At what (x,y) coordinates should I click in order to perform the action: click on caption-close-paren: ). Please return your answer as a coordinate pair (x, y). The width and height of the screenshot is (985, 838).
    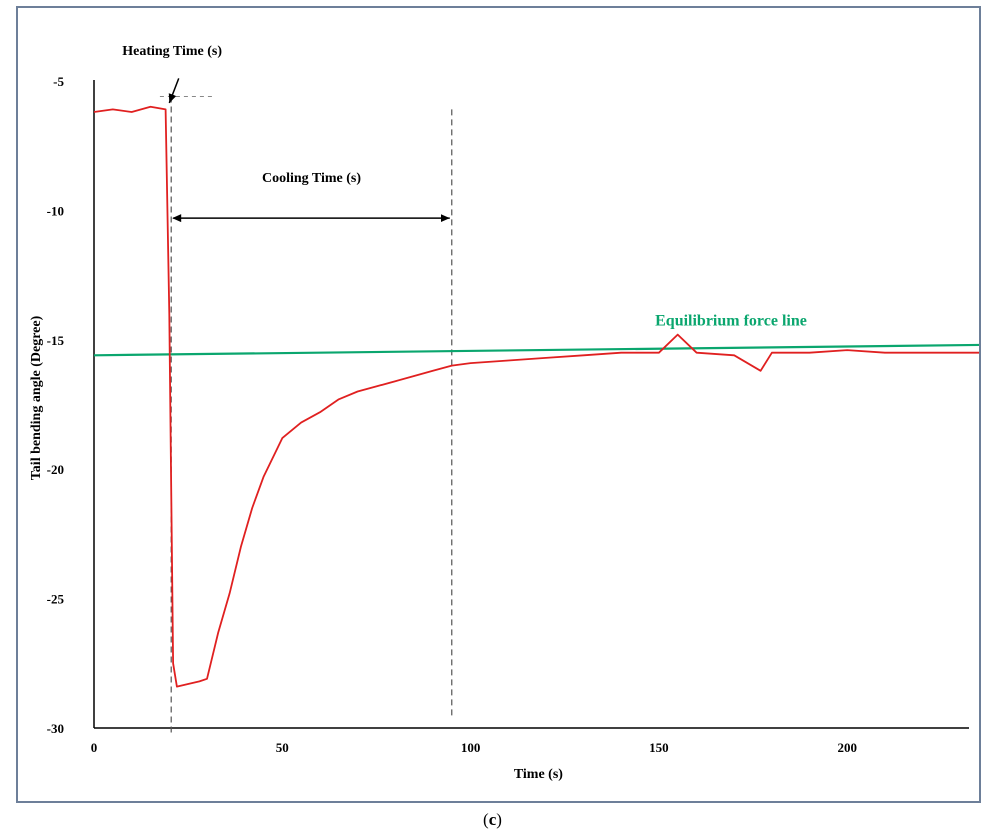
    Looking at the image, I should click on (499, 819).